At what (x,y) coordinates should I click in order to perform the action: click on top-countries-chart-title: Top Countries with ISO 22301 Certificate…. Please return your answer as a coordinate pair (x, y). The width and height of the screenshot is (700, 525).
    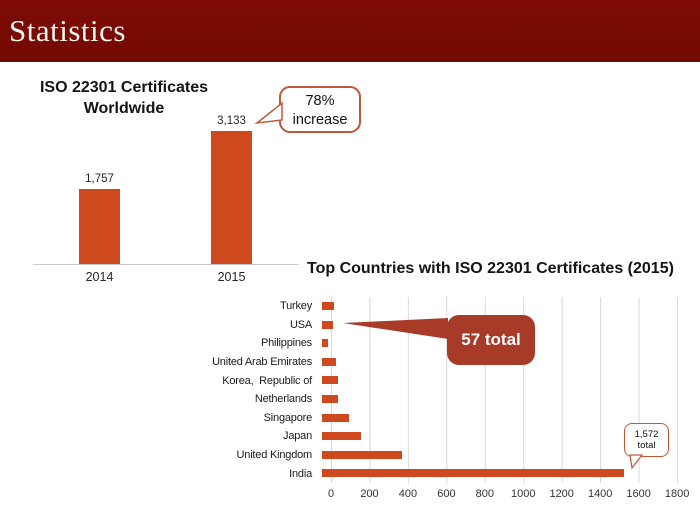
    Looking at the image, I should click on (490, 268).